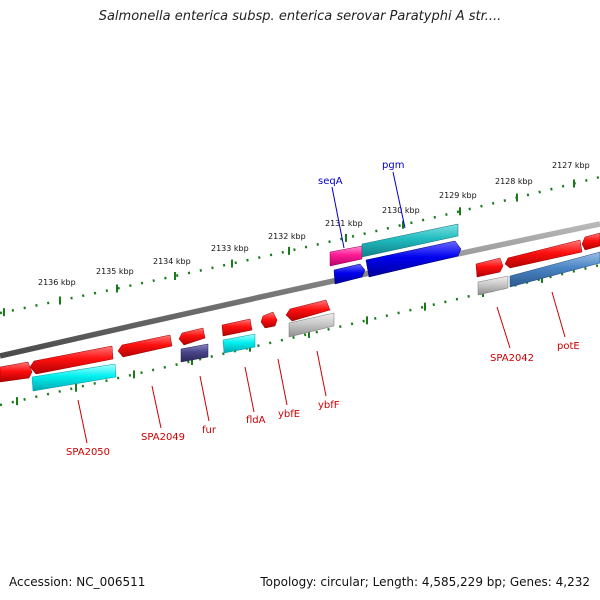  What do you see at coordinates (204, 398) in the screenshot?
I see `leader-fur` at bounding box center [204, 398].